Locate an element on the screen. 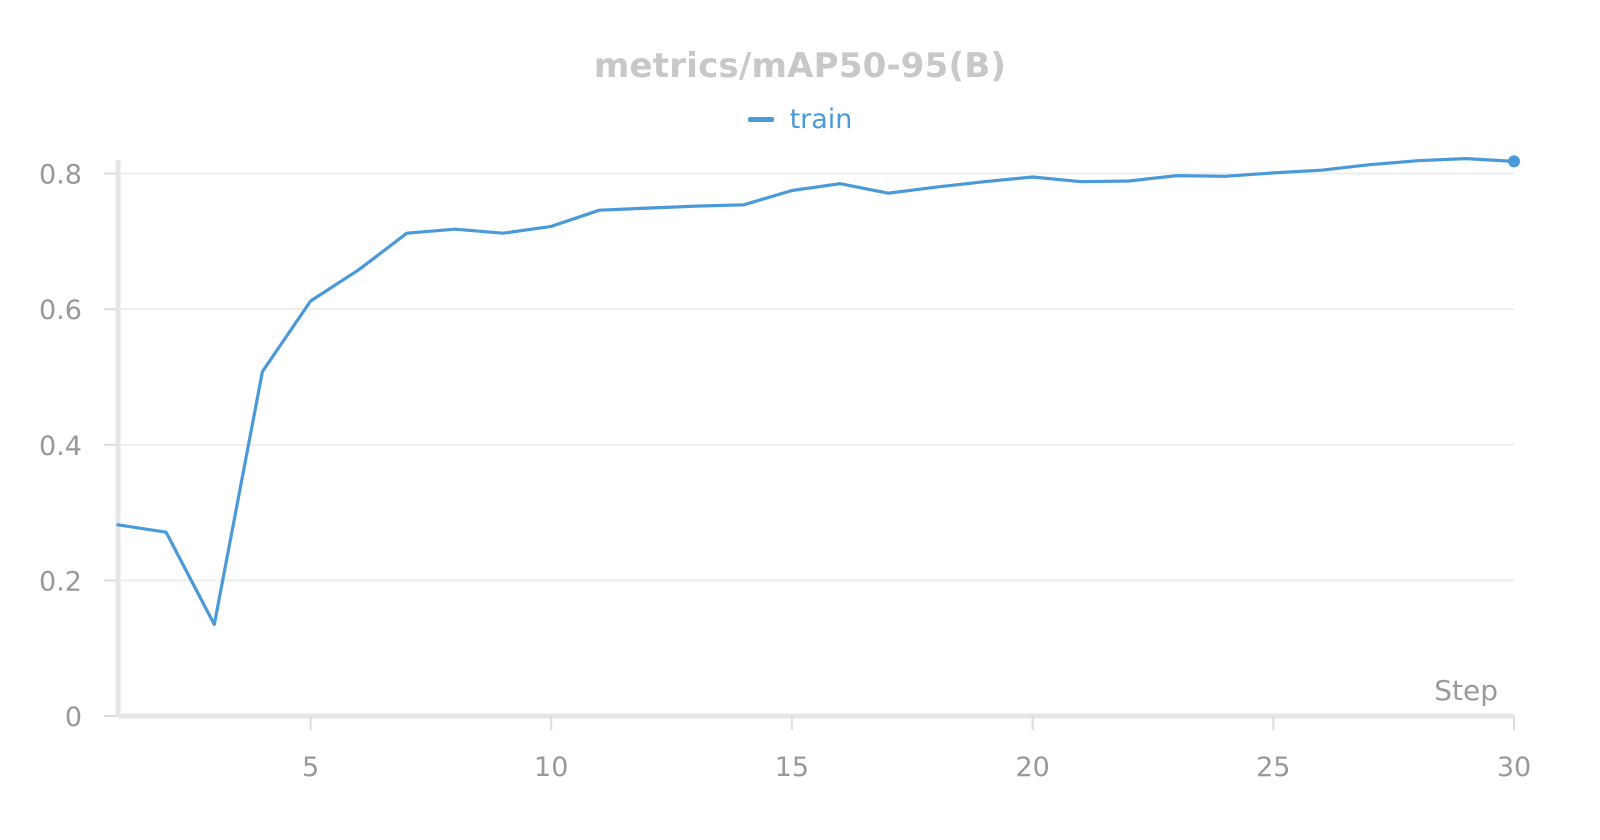  y-tick-label-2: 0.4 is located at coordinates (60, 446).